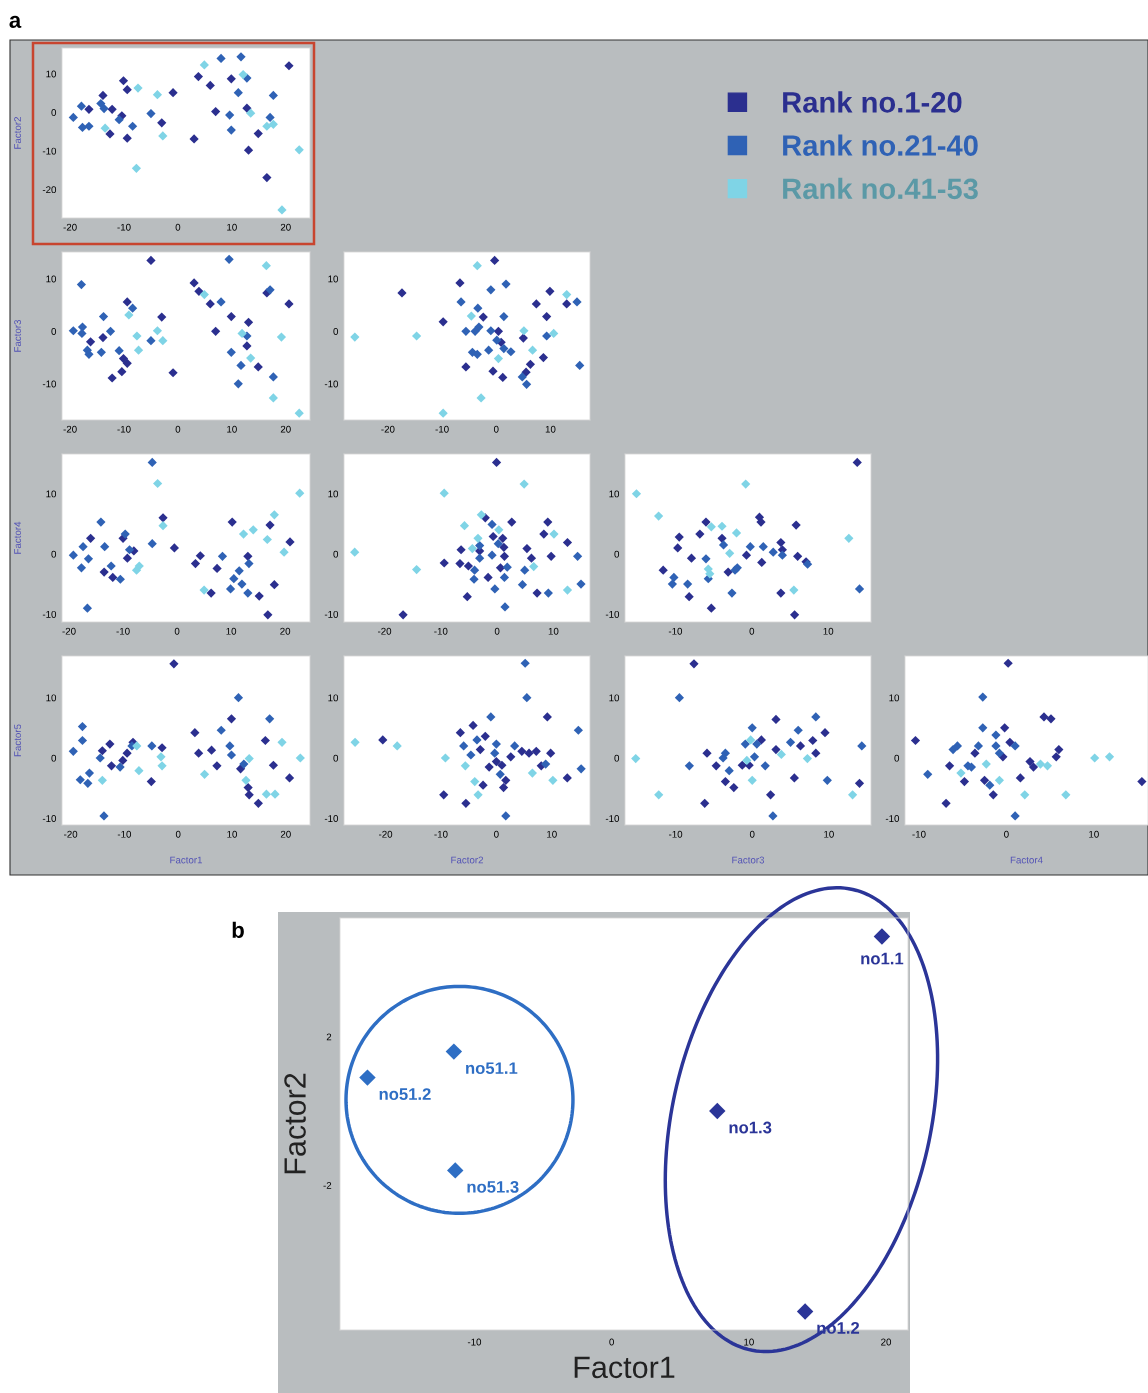 The height and width of the screenshot is (1393, 1148). Describe the element at coordinates (492, 1068) in the screenshot. I see `annotation: no51.1` at that location.